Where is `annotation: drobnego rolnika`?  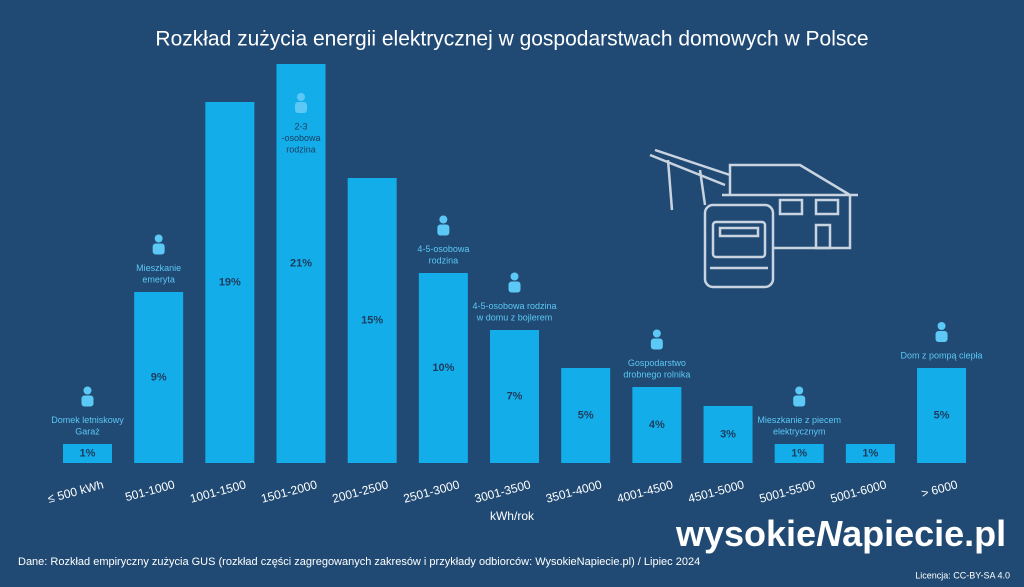
annotation: drobnego rolnika is located at coordinates (656, 374).